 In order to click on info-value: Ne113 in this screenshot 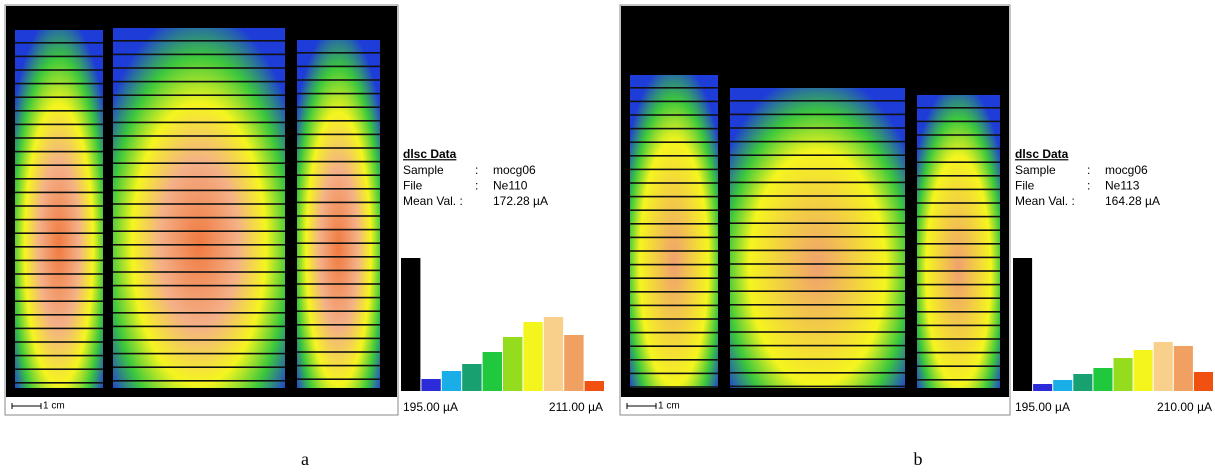, I will do `click(1122, 186)`.